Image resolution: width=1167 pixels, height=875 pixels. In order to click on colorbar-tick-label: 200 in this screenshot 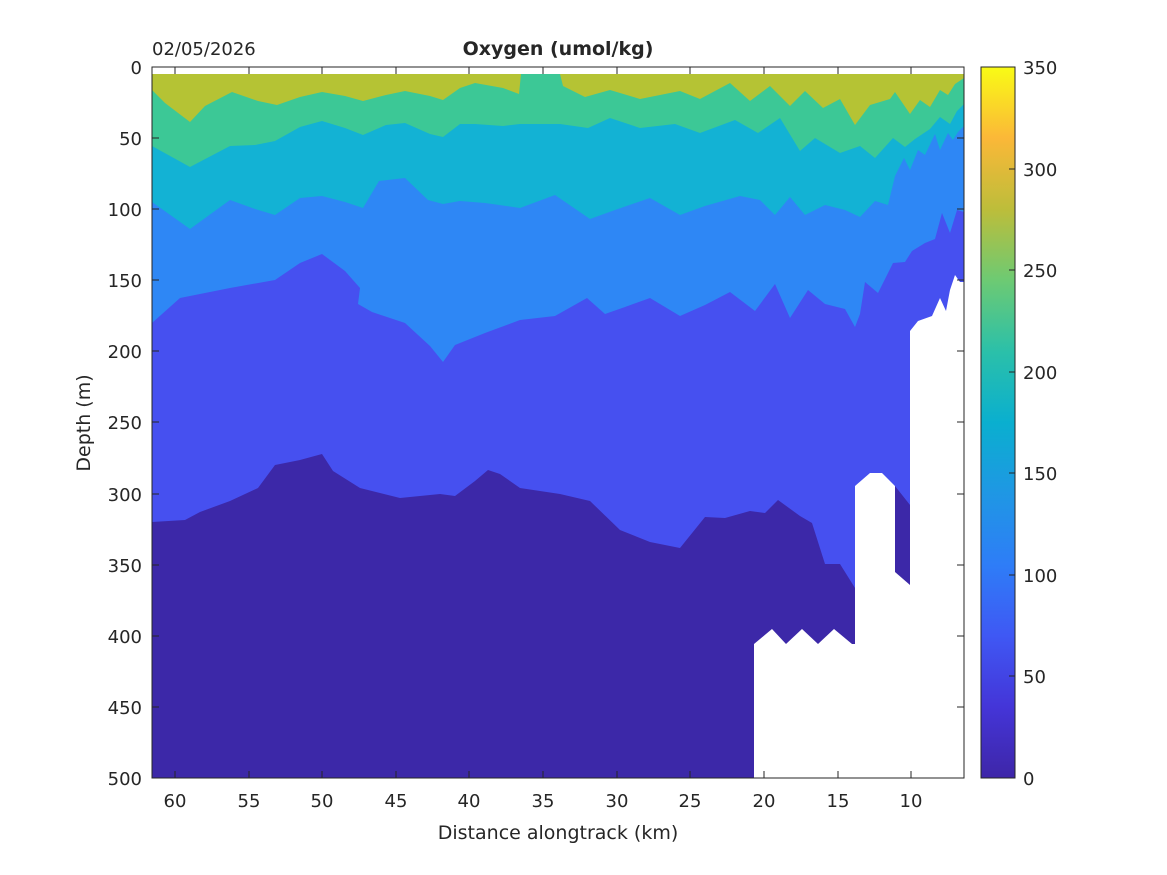, I will do `click(1040, 373)`.